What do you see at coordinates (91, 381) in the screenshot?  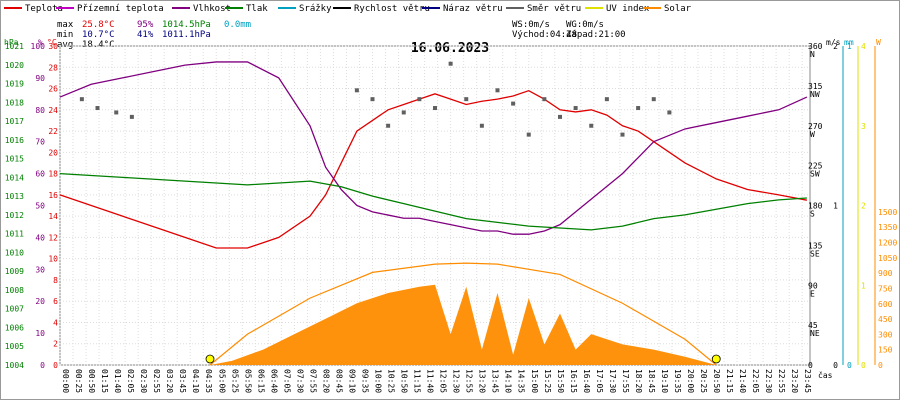 I see `x-tick-label-2: 00:50` at bounding box center [91, 381].